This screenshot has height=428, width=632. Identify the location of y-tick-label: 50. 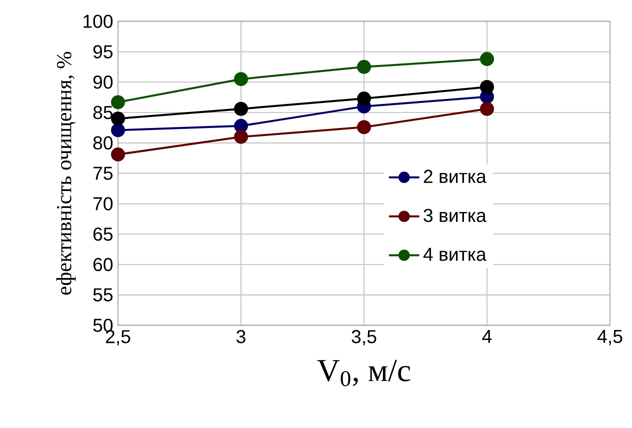
(103, 325).